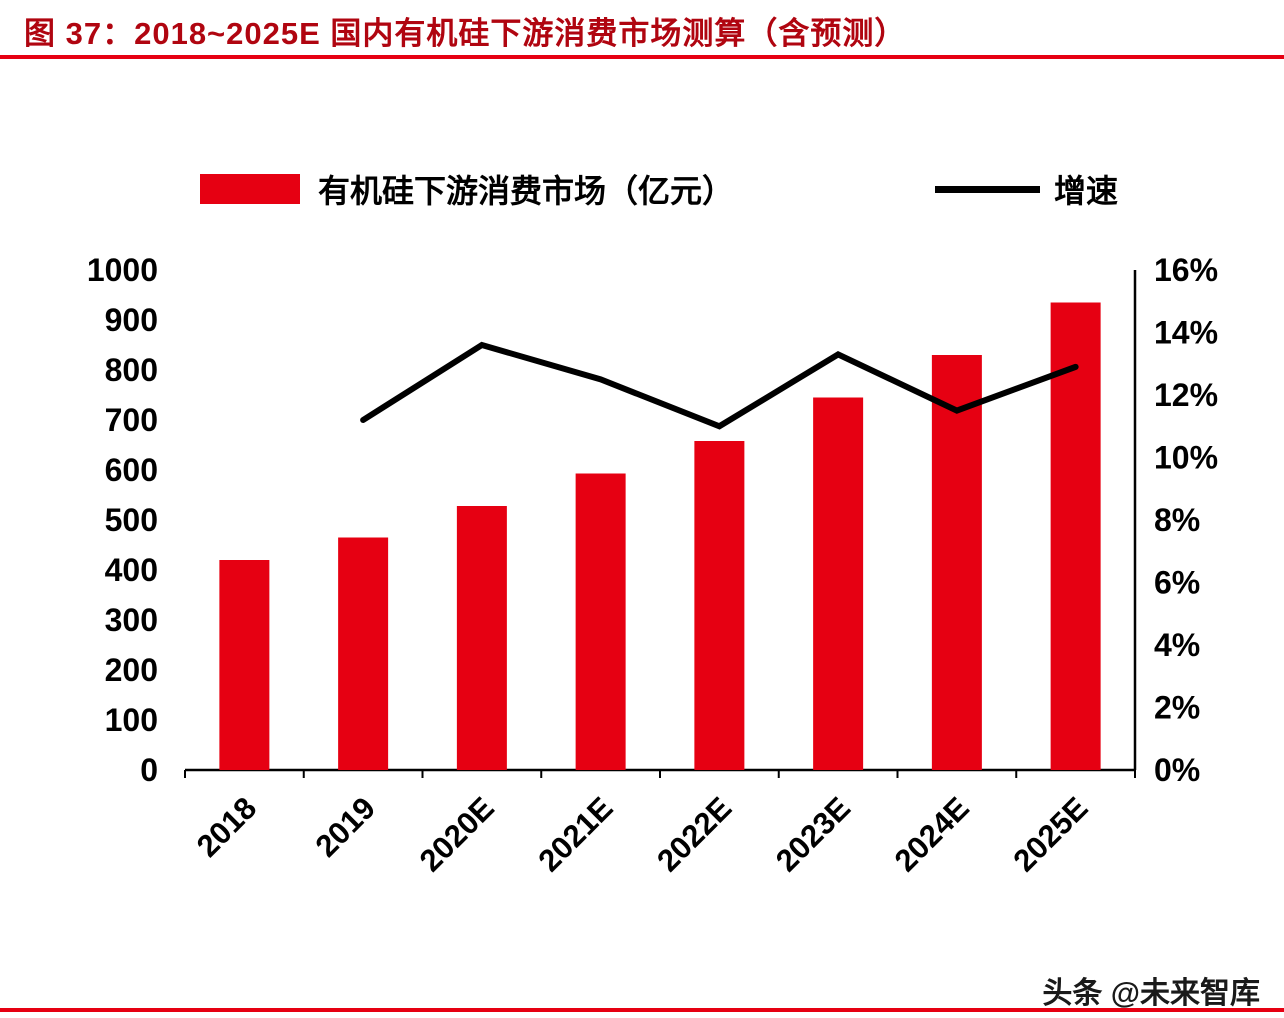  Describe the element at coordinates (131, 720) in the screenshot. I see `left-axis-tick-label: 100` at that location.